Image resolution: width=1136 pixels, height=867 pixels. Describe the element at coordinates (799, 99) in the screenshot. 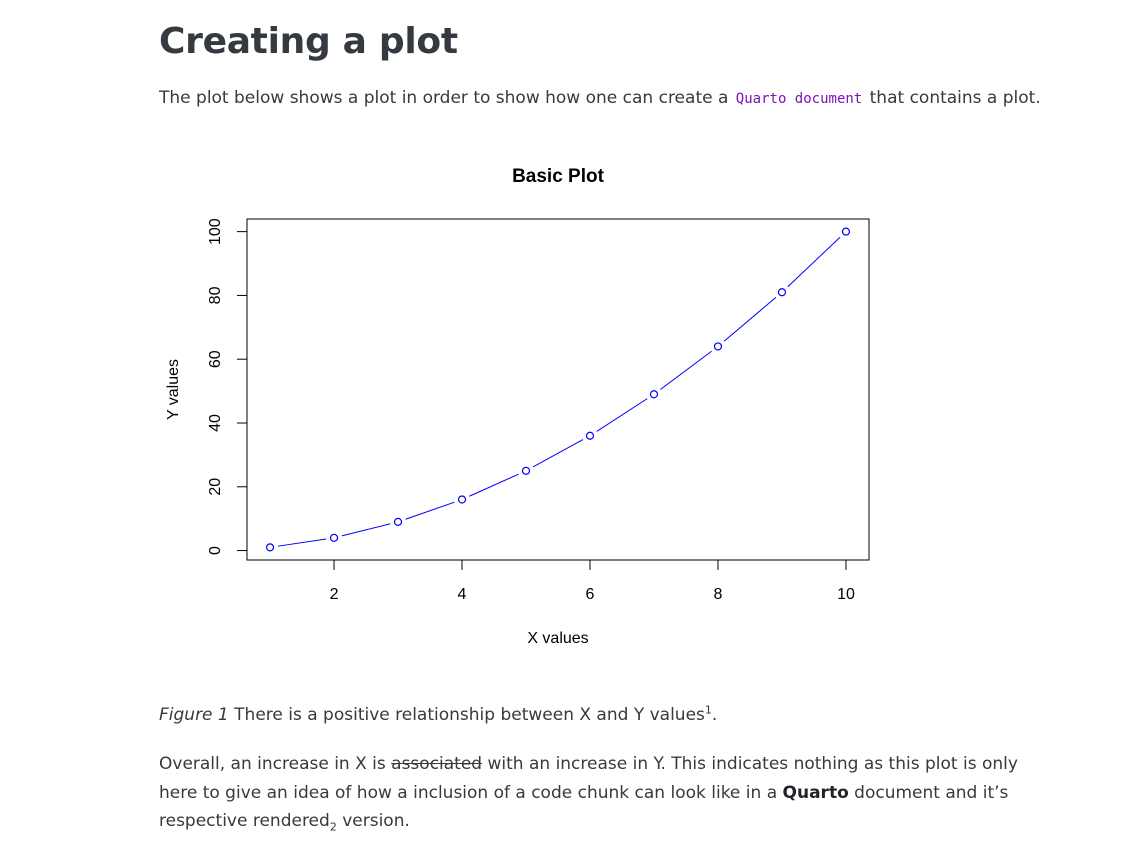

I see `inline-code: Quarto document` at that location.